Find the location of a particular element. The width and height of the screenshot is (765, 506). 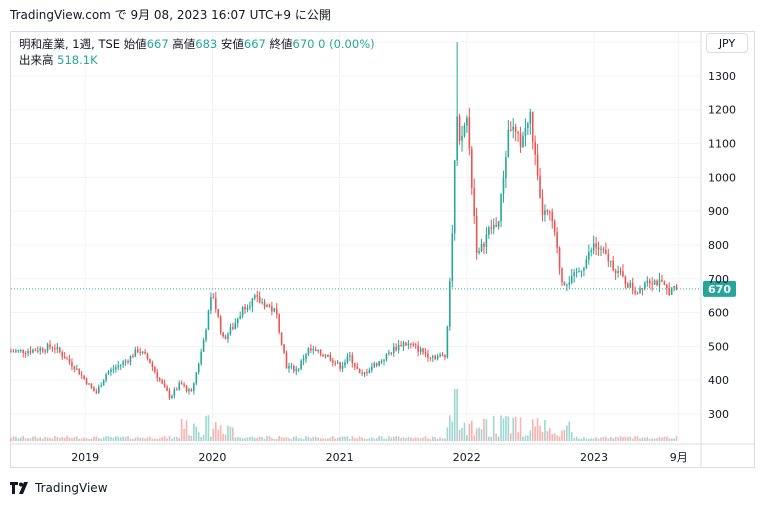

volume-bars is located at coordinates (344, 415).